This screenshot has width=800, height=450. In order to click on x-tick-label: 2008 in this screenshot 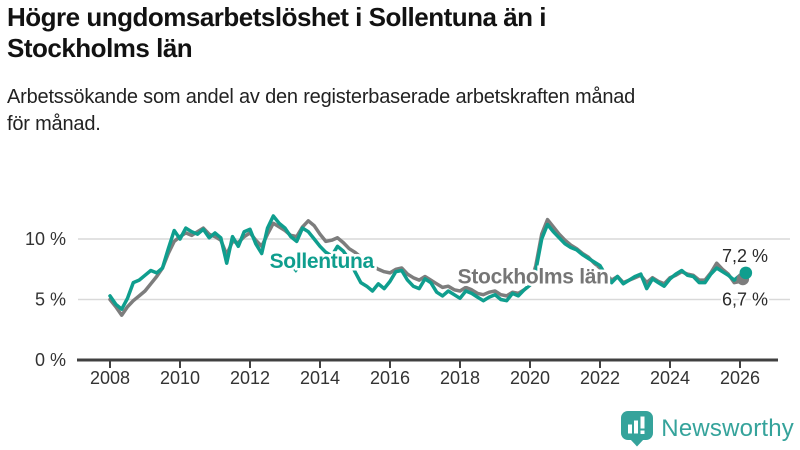, I will do `click(110, 378)`.